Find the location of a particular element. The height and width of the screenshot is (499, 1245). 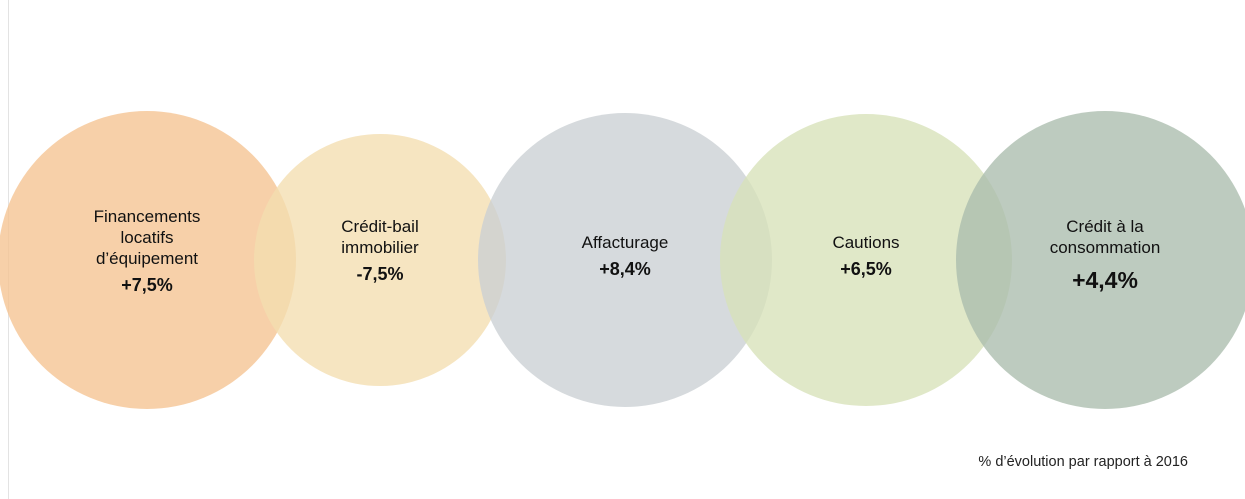

circle-cautions is located at coordinates (866, 260).